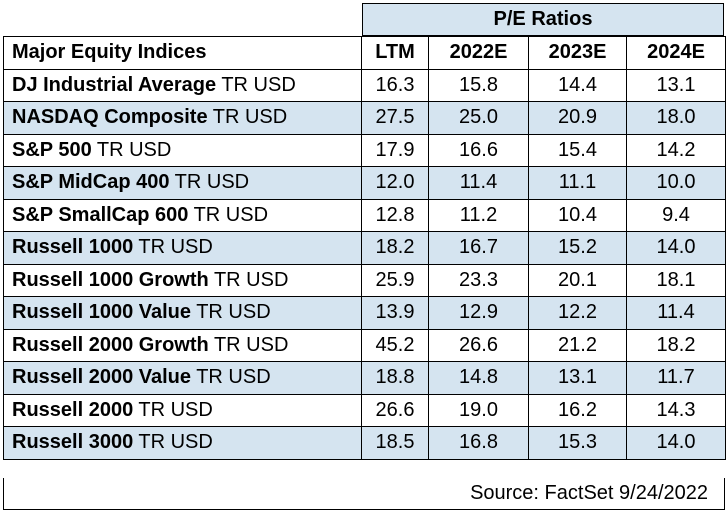 Image resolution: width=727 pixels, height=512 pixels. Describe the element at coordinates (577, 378) in the screenshot. I see `value-cell-2023e: 13.1` at that location.